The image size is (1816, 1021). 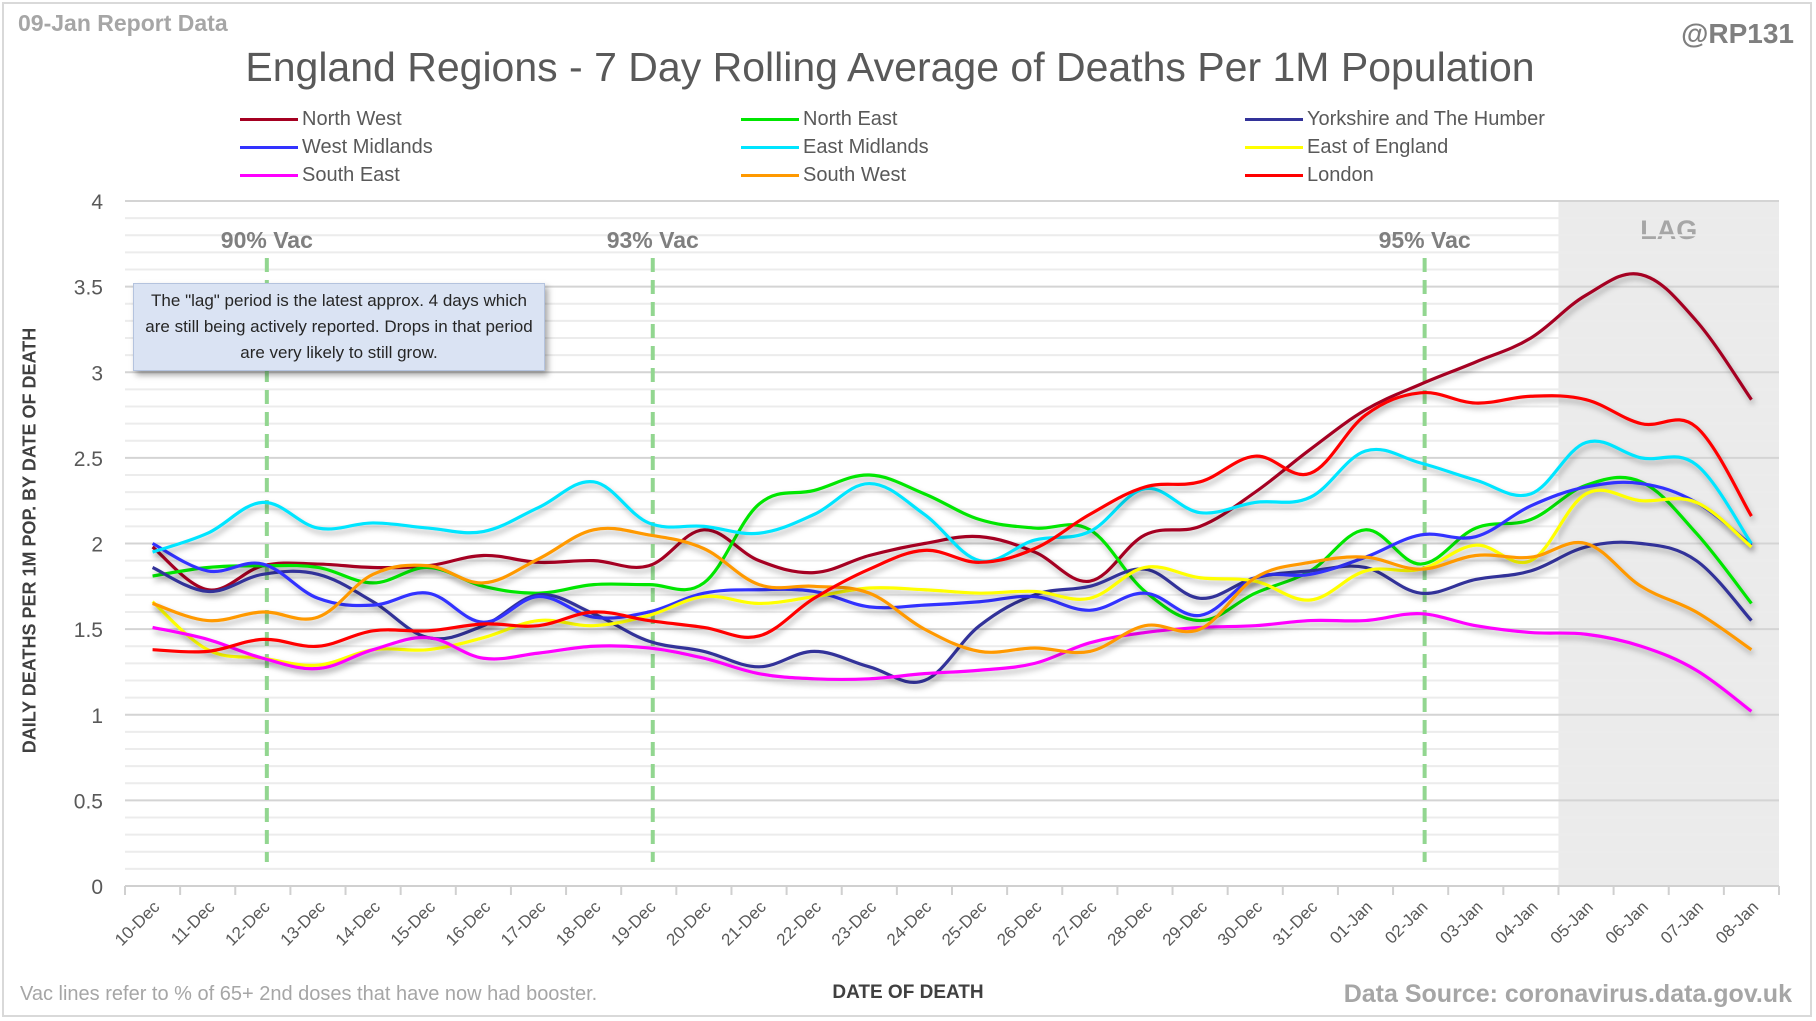 What do you see at coordinates (1682, 922) in the screenshot?
I see `x-tick-label: 07-Jan` at bounding box center [1682, 922].